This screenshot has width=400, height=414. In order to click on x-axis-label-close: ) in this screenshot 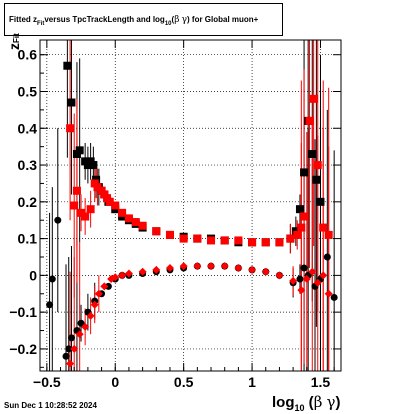, I will do `click(338, 402)`.